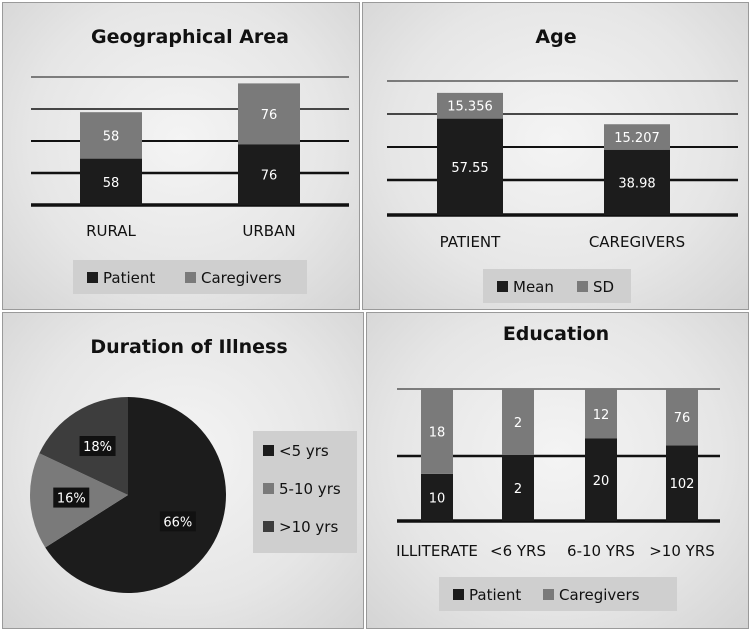 This screenshot has height=631, width=752. What do you see at coordinates (304, 451) in the screenshot?
I see `legend-label: <5 yrs` at bounding box center [304, 451].